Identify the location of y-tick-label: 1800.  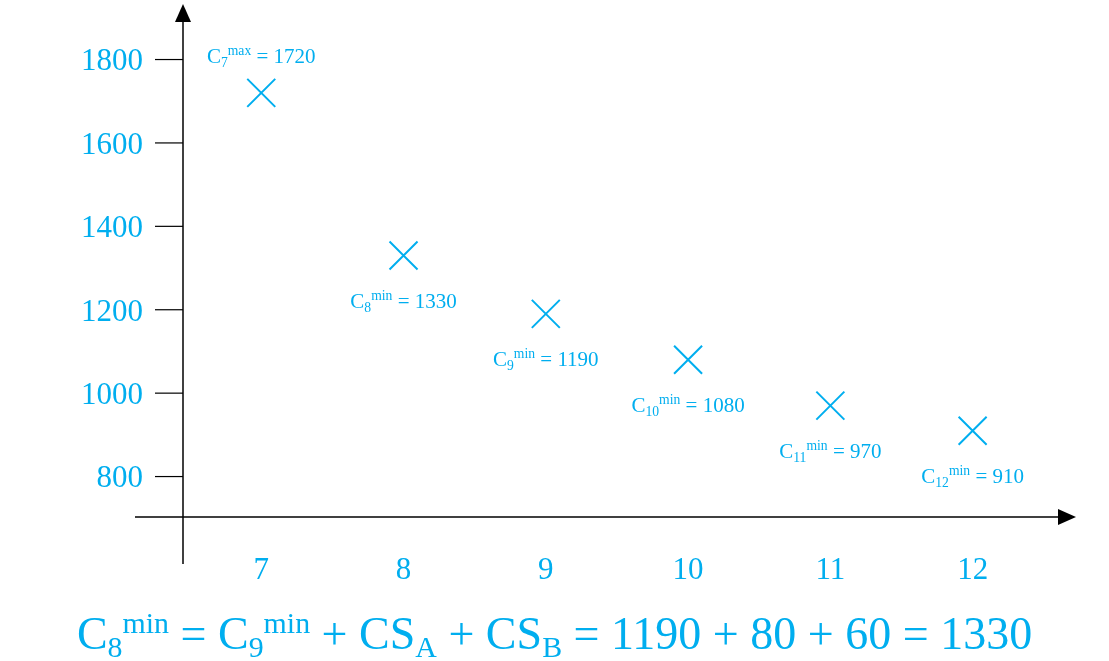
(112, 60).